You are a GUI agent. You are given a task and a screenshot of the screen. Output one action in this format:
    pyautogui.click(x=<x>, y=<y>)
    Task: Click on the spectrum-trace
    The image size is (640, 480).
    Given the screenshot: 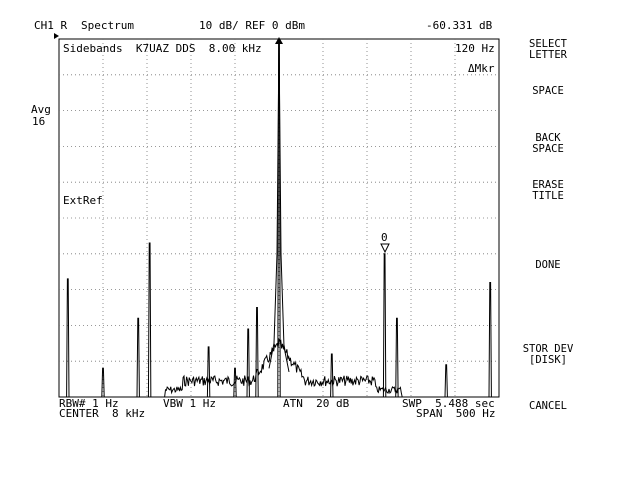 What is the action you would take?
    pyautogui.click(x=279, y=367)
    